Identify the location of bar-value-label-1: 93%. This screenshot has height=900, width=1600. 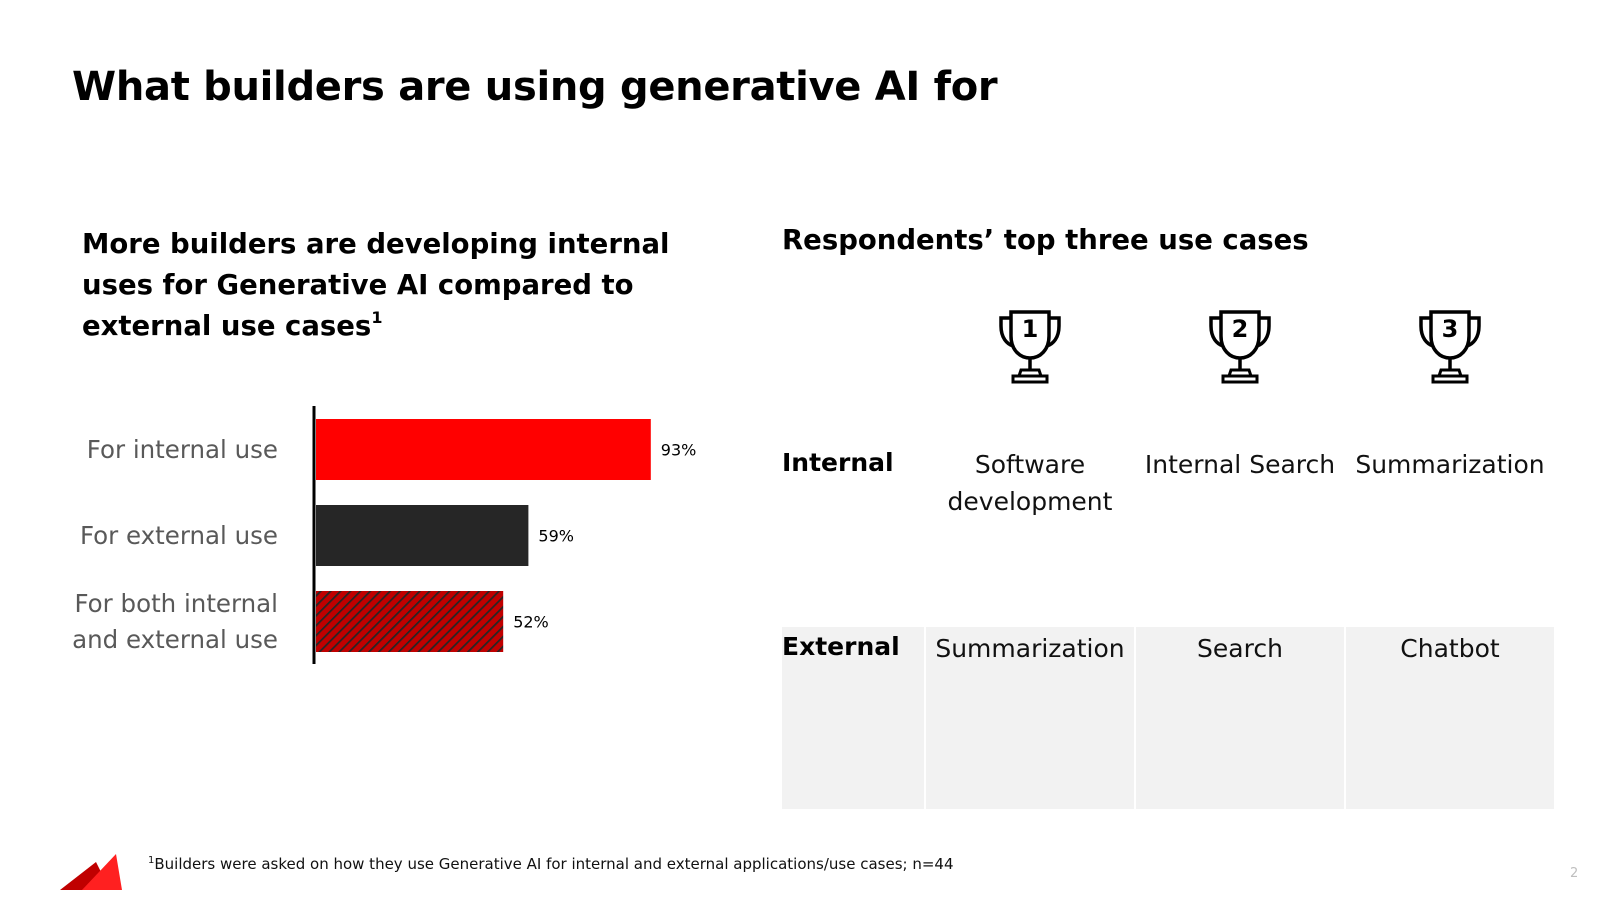
(679, 450).